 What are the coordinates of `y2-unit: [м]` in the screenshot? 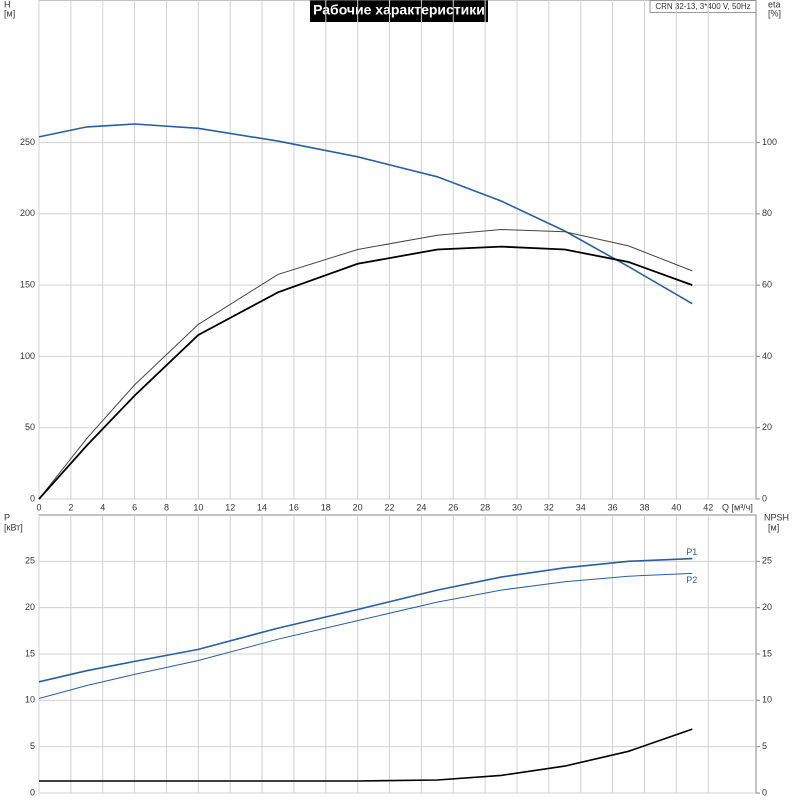 It's located at (773, 527).